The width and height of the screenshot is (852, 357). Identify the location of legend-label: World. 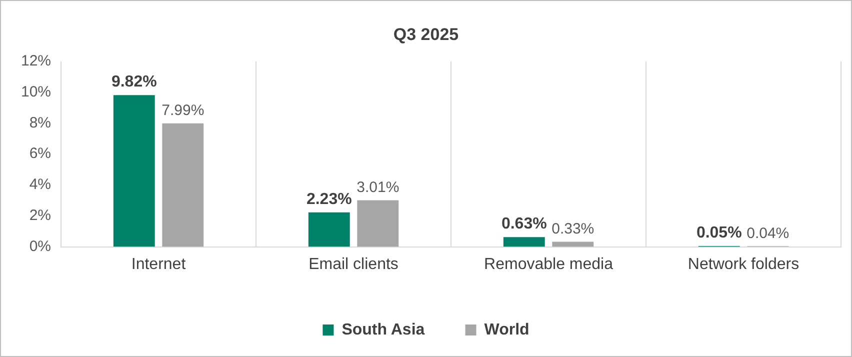
(507, 329).